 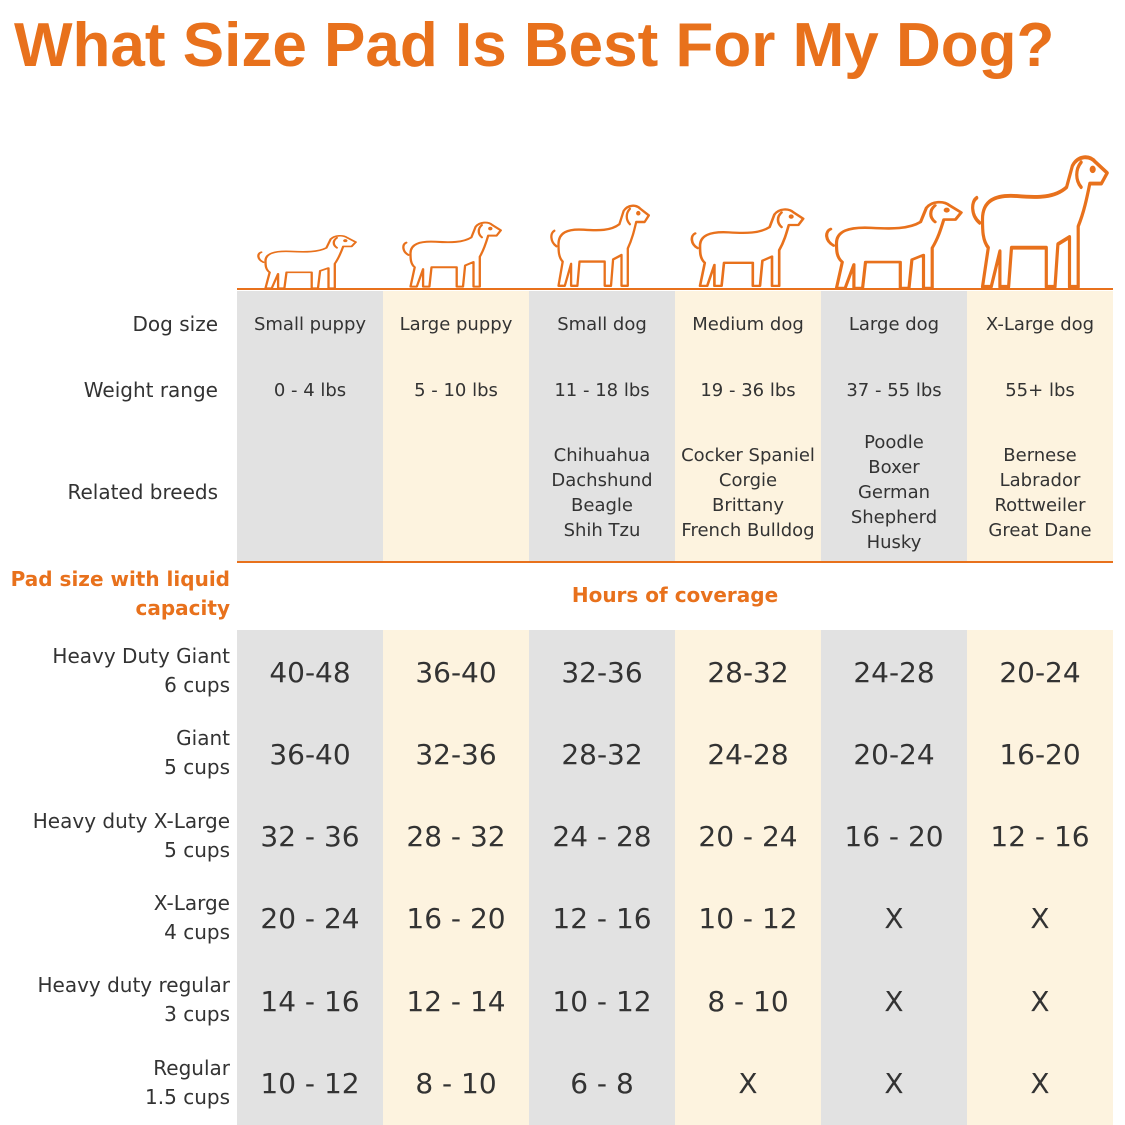 What do you see at coordinates (534, 45) in the screenshot?
I see `title: What Size Pad Is Best For My Dog?` at bounding box center [534, 45].